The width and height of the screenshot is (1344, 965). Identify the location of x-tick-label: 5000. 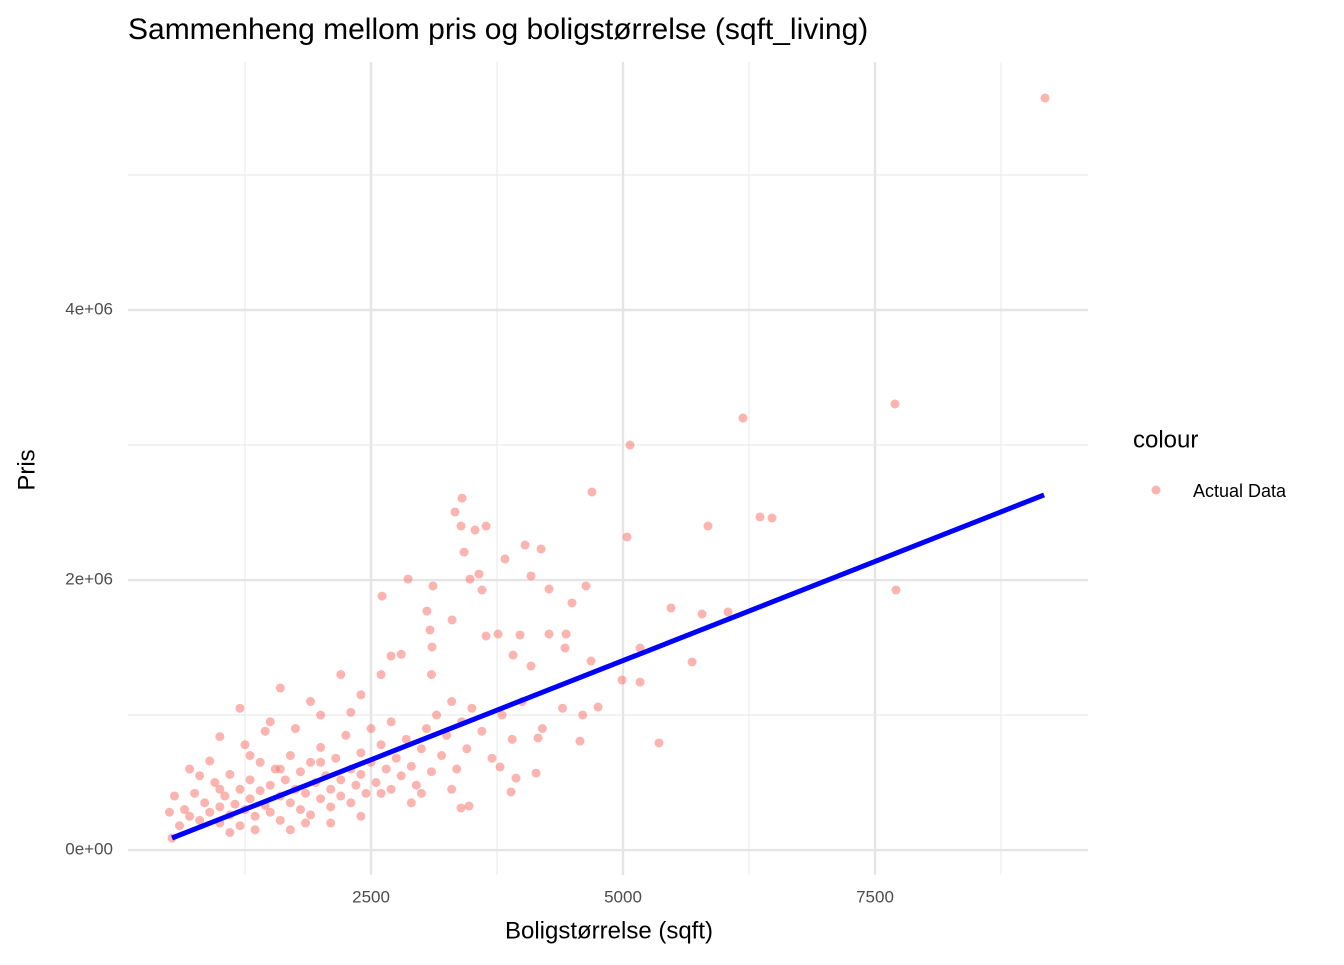
(623, 896).